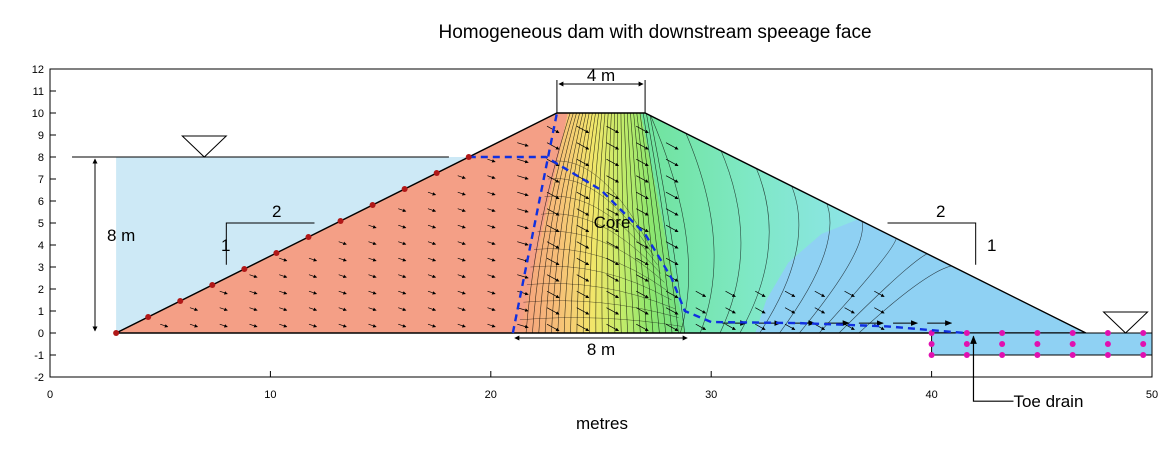 The image size is (1175, 457). What do you see at coordinates (41, 136) in the screenshot?
I see `y-tick-label: 9` at bounding box center [41, 136].